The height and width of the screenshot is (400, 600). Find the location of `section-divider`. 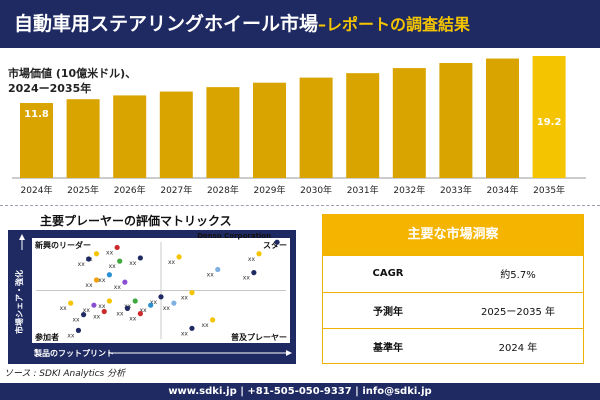

section-divider is located at coordinates (300, 205).